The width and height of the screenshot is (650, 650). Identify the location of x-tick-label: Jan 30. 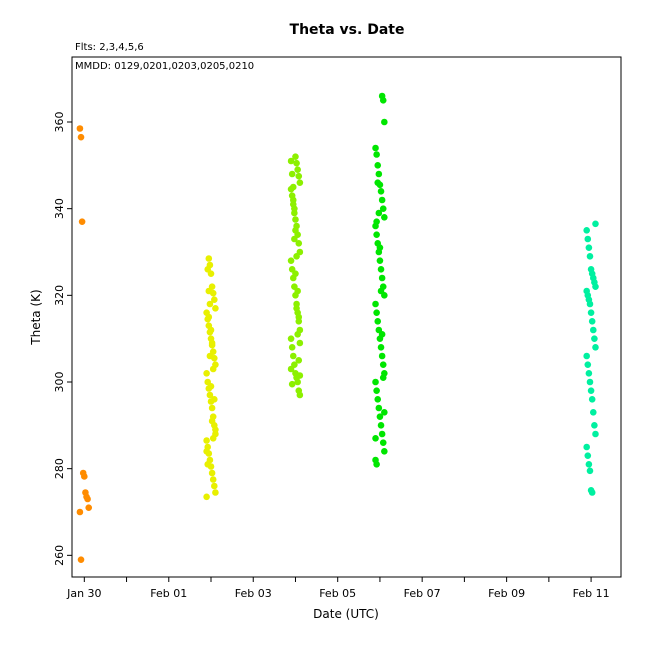
(83, 593).